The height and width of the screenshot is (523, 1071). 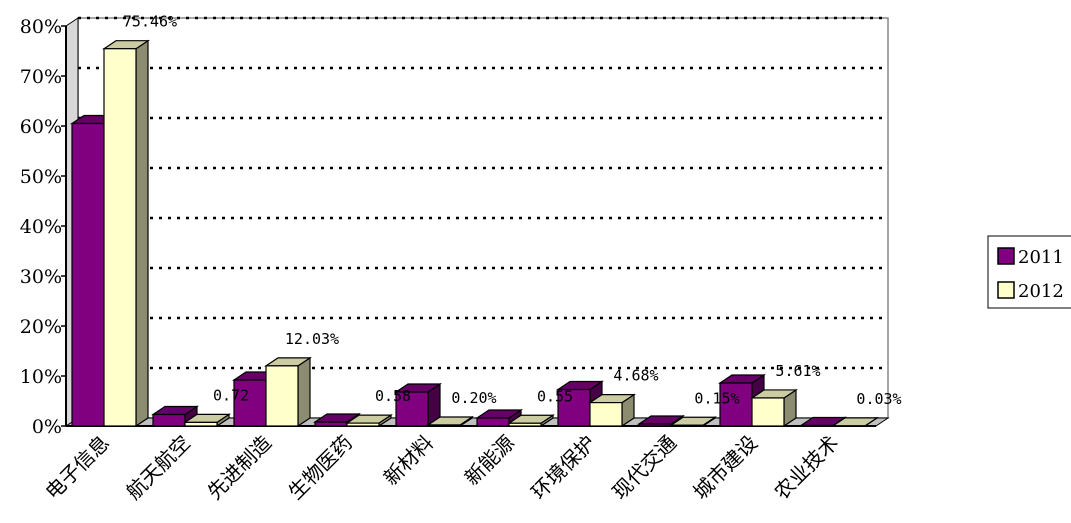 What do you see at coordinates (239, 468) in the screenshot?
I see `category-label: 先进制造` at bounding box center [239, 468].